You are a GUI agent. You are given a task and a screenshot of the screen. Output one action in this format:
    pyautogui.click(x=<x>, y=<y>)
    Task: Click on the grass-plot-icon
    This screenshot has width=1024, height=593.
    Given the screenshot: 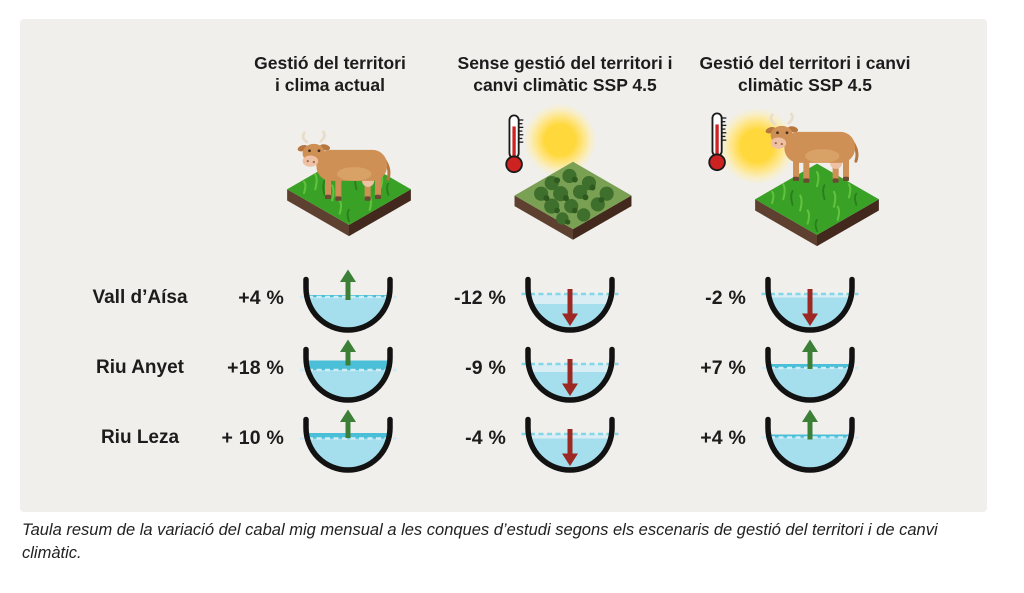 What is the action you would take?
    pyautogui.click(x=817, y=205)
    